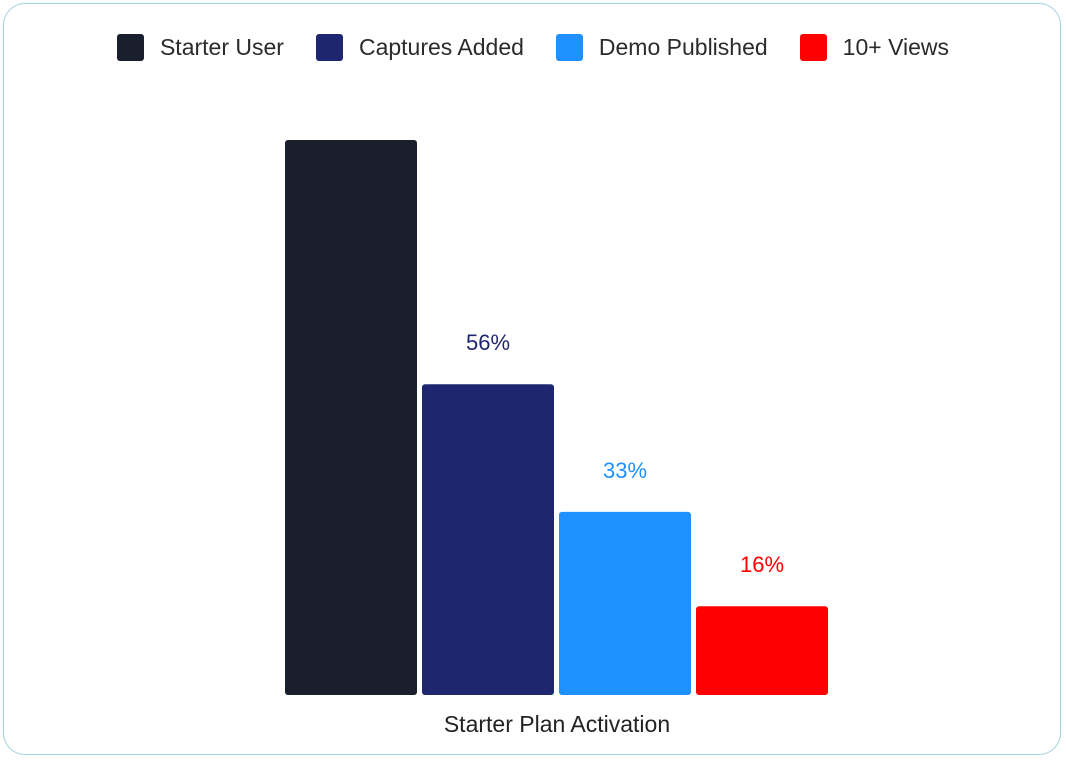 The width and height of the screenshot is (1066, 760). I want to click on bar-starter-user, so click(351, 417).